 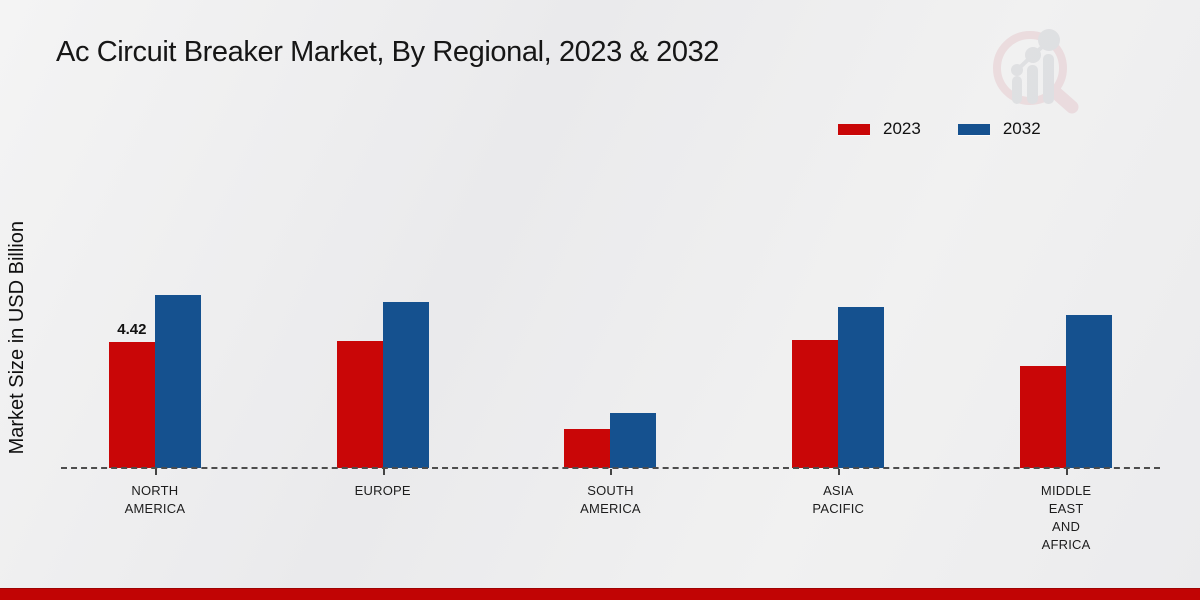 What do you see at coordinates (1021, 128) in the screenshot?
I see `legend-label-2032: 2032` at bounding box center [1021, 128].